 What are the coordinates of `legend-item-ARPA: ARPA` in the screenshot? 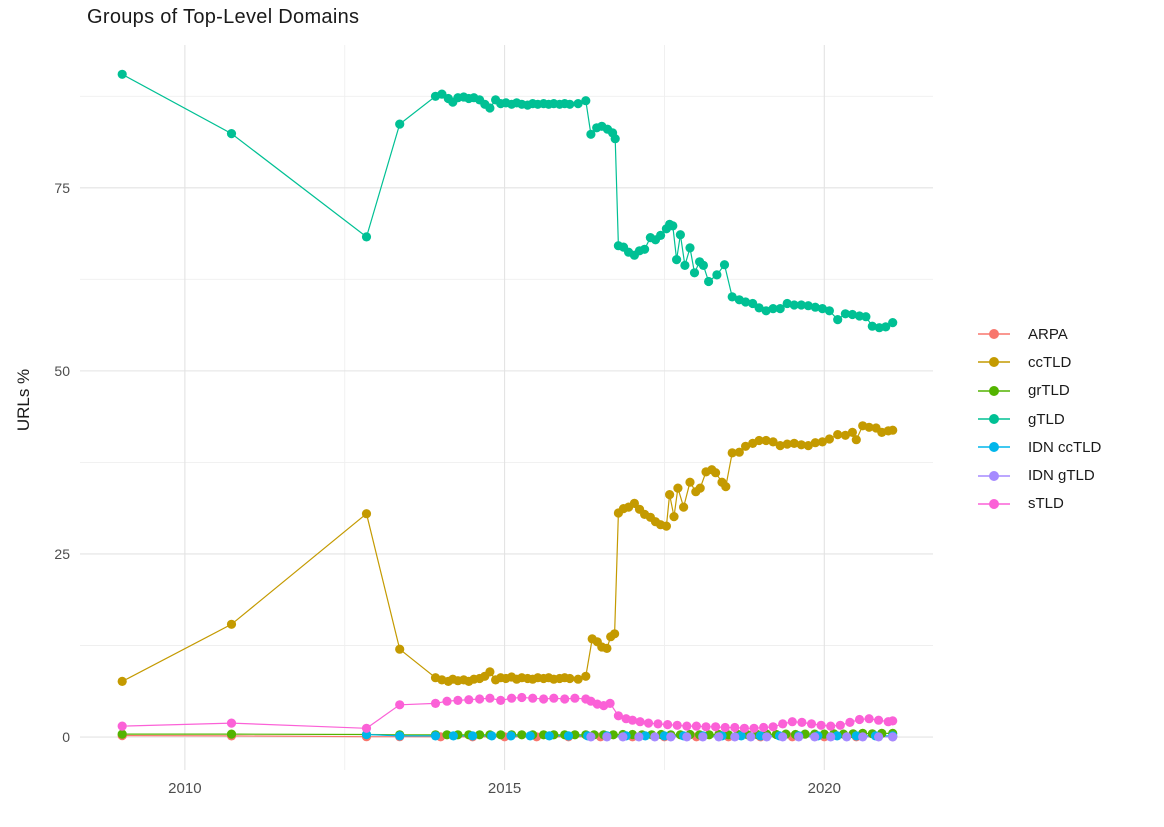 It's located at (1039, 334).